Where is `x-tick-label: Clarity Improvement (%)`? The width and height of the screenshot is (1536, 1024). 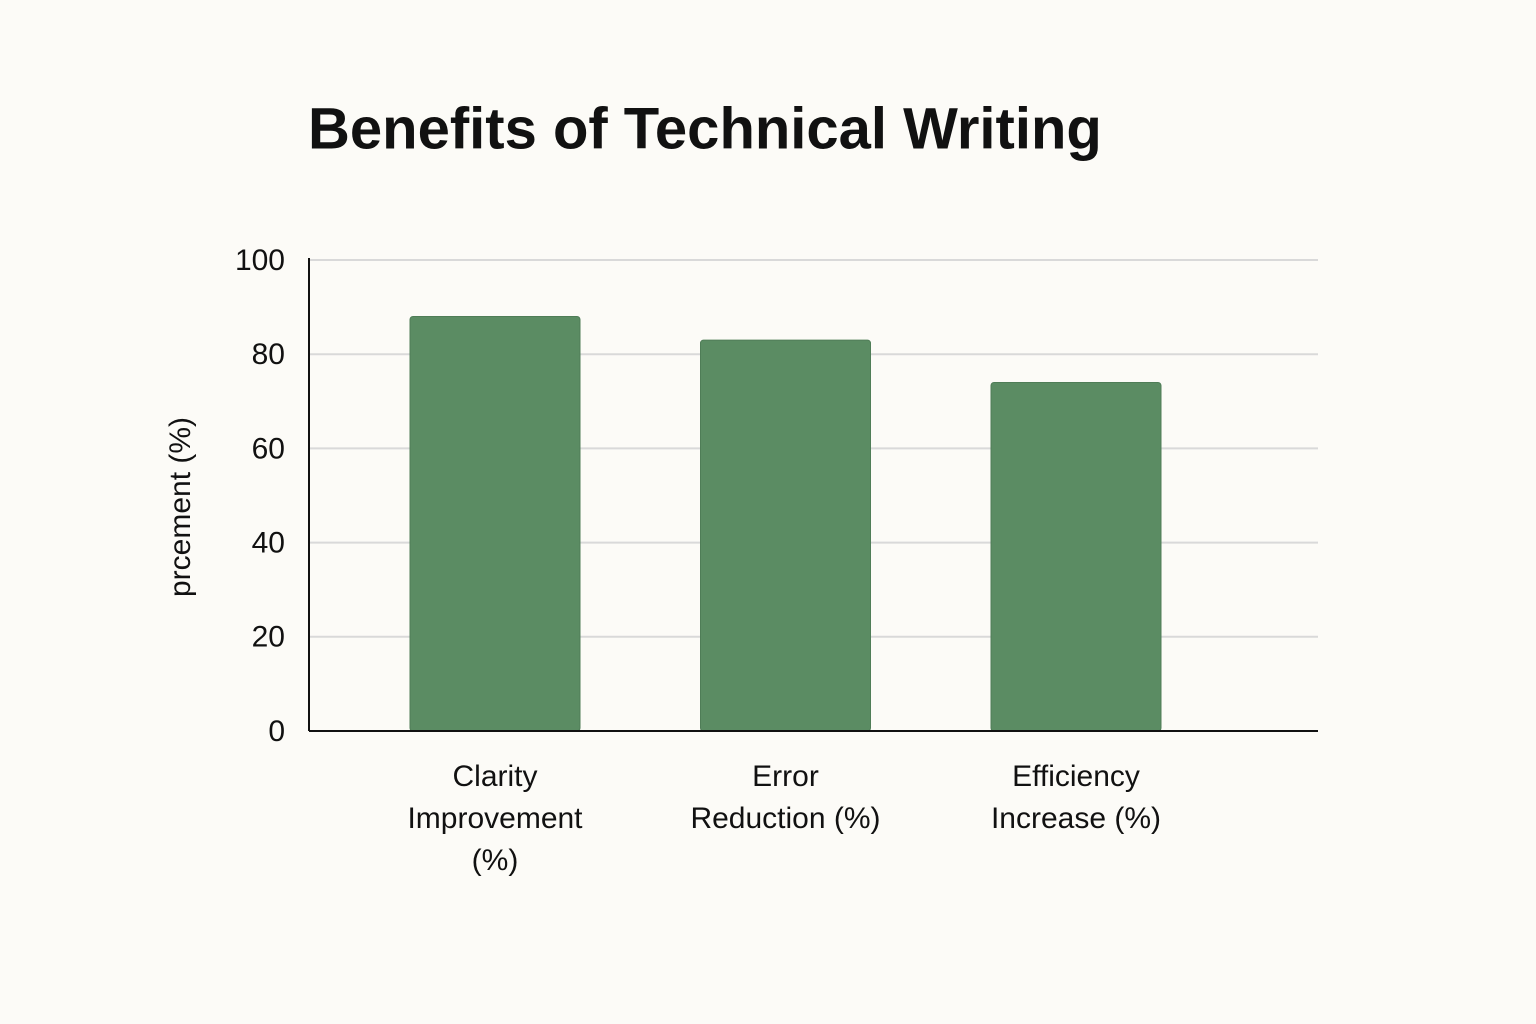 x-tick-label: Clarity Improvement (%) is located at coordinates (495, 818).